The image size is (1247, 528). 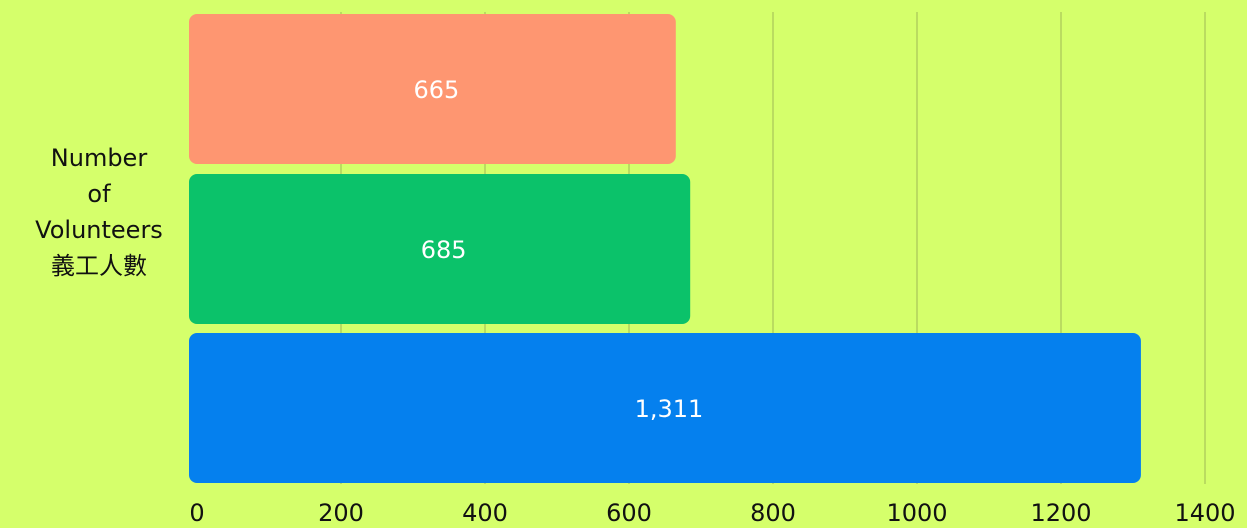 I want to click on y-axis-label: Number of Volunteers 義工人數, so click(x=99, y=212).